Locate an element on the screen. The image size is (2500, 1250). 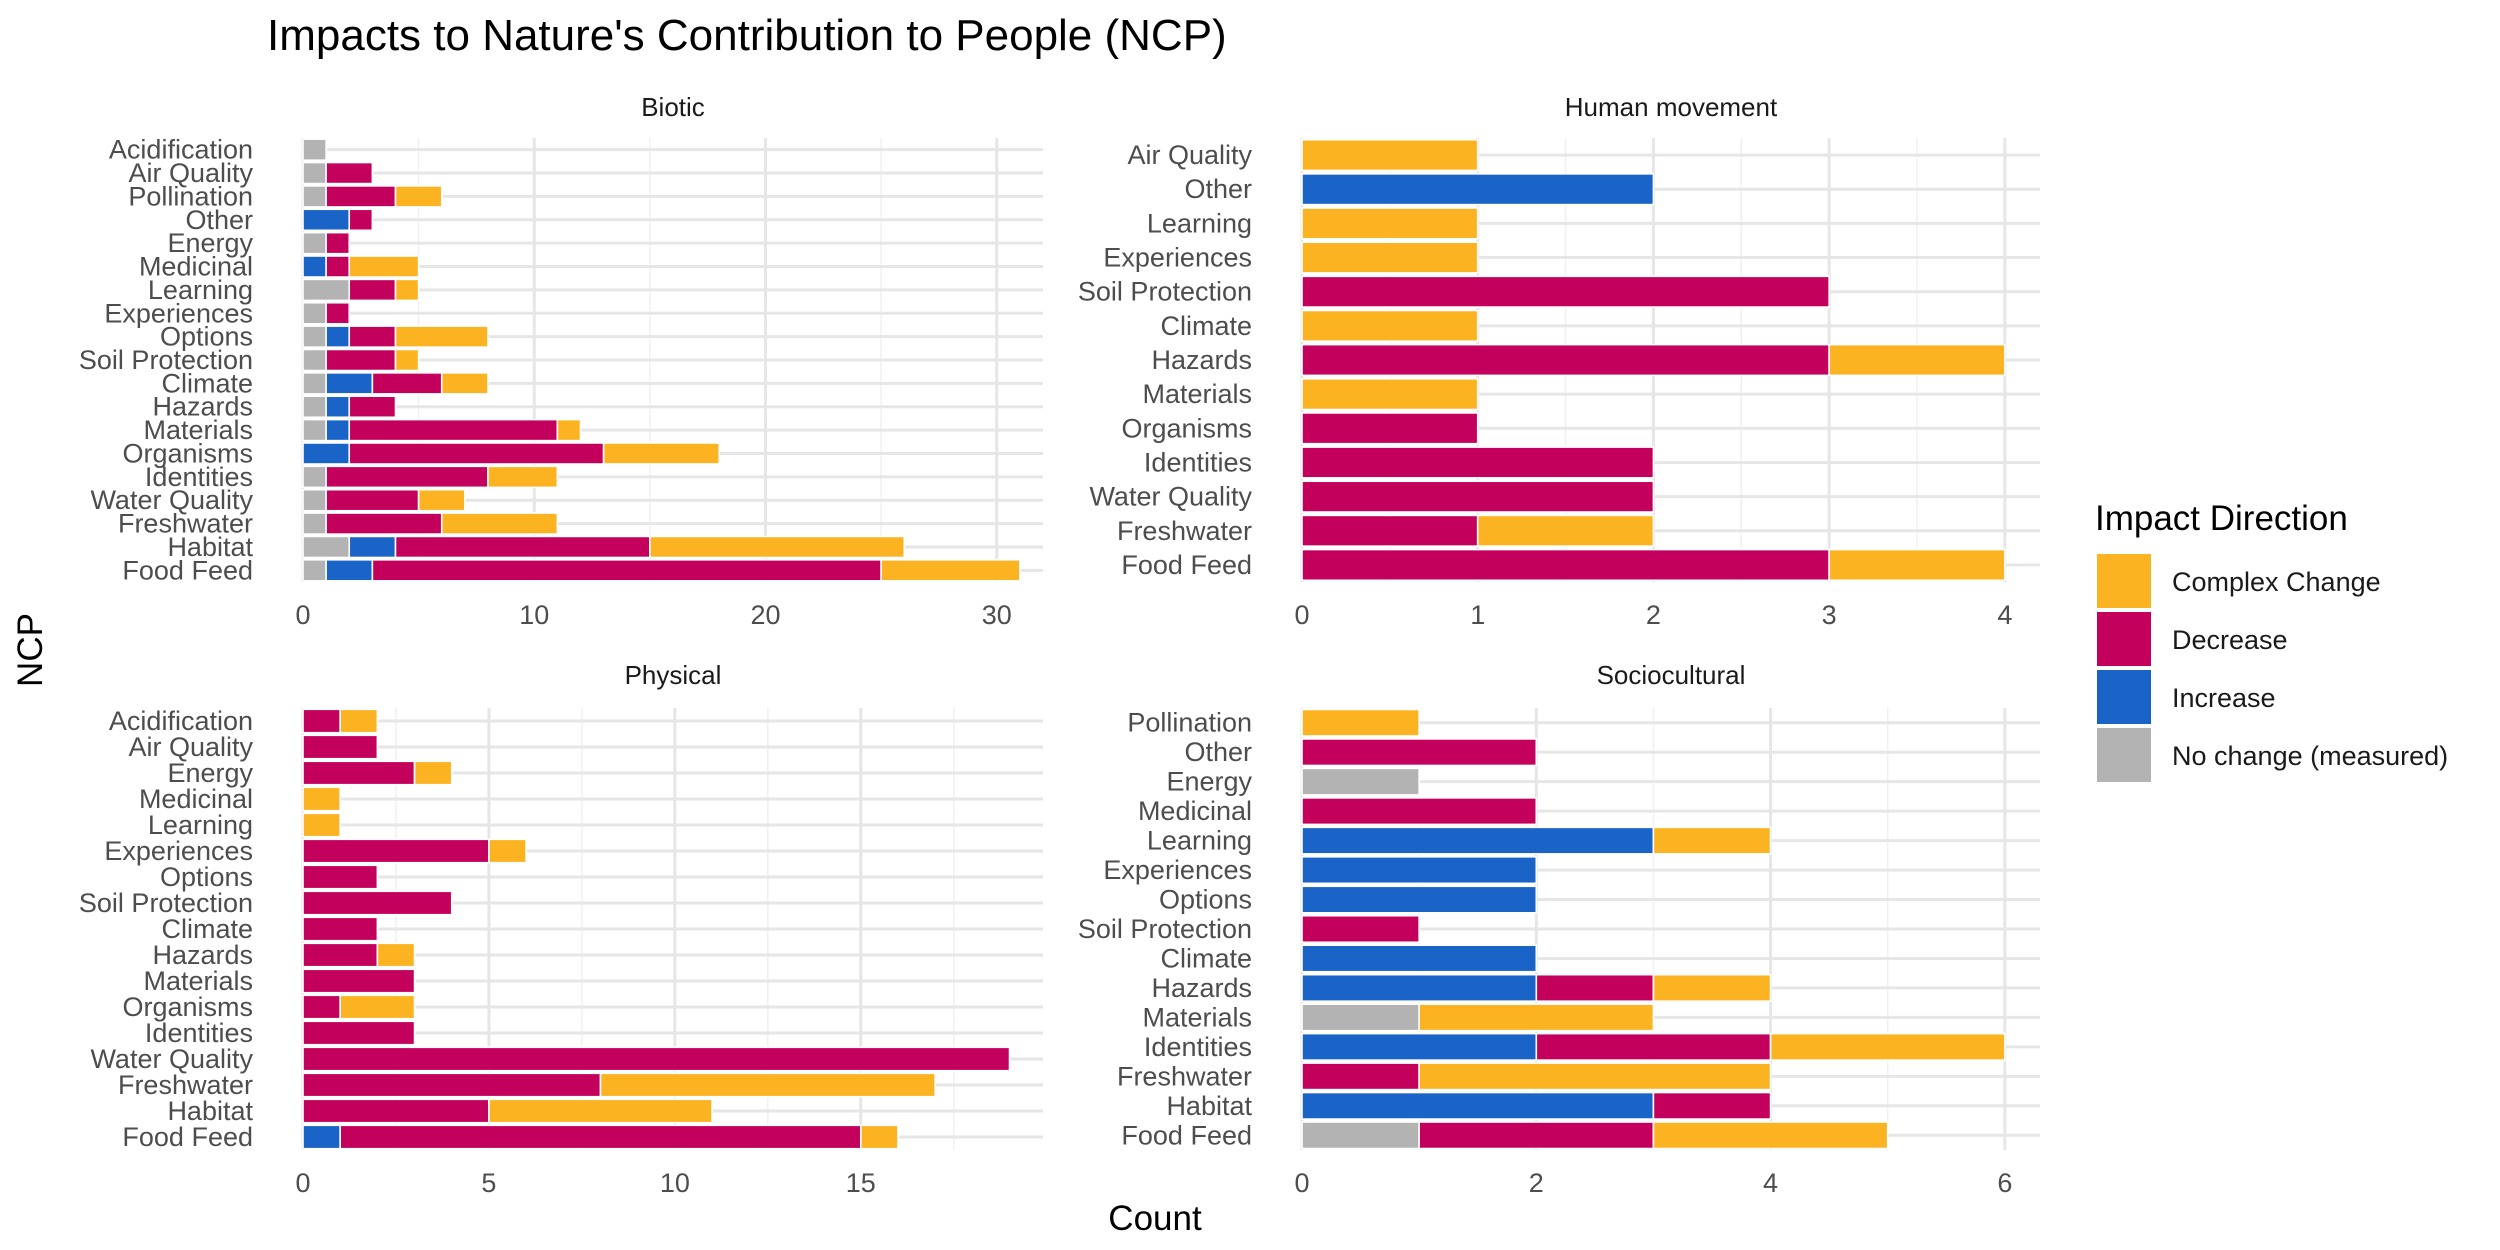
legend-key-increase is located at coordinates (2124, 697).